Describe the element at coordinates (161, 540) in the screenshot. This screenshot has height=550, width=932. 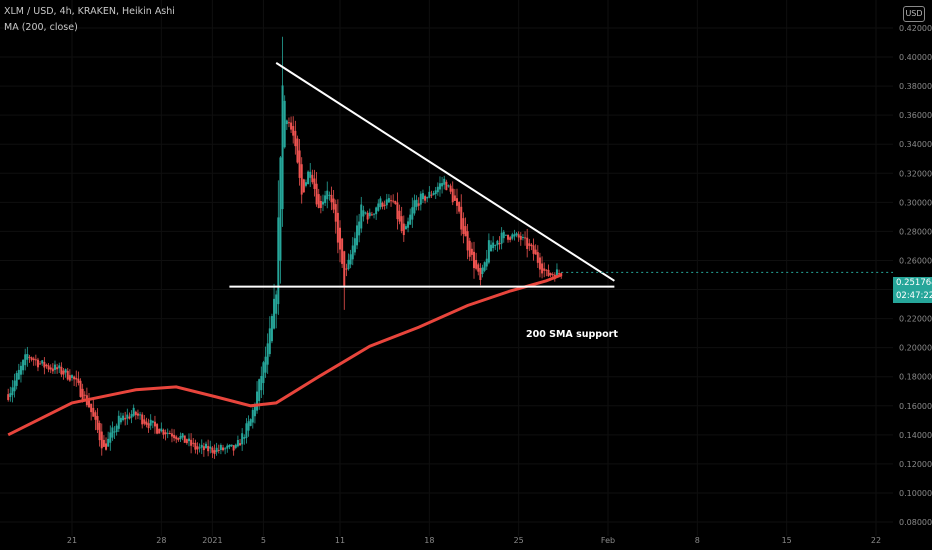
I see `x-tick-label: 28` at that location.